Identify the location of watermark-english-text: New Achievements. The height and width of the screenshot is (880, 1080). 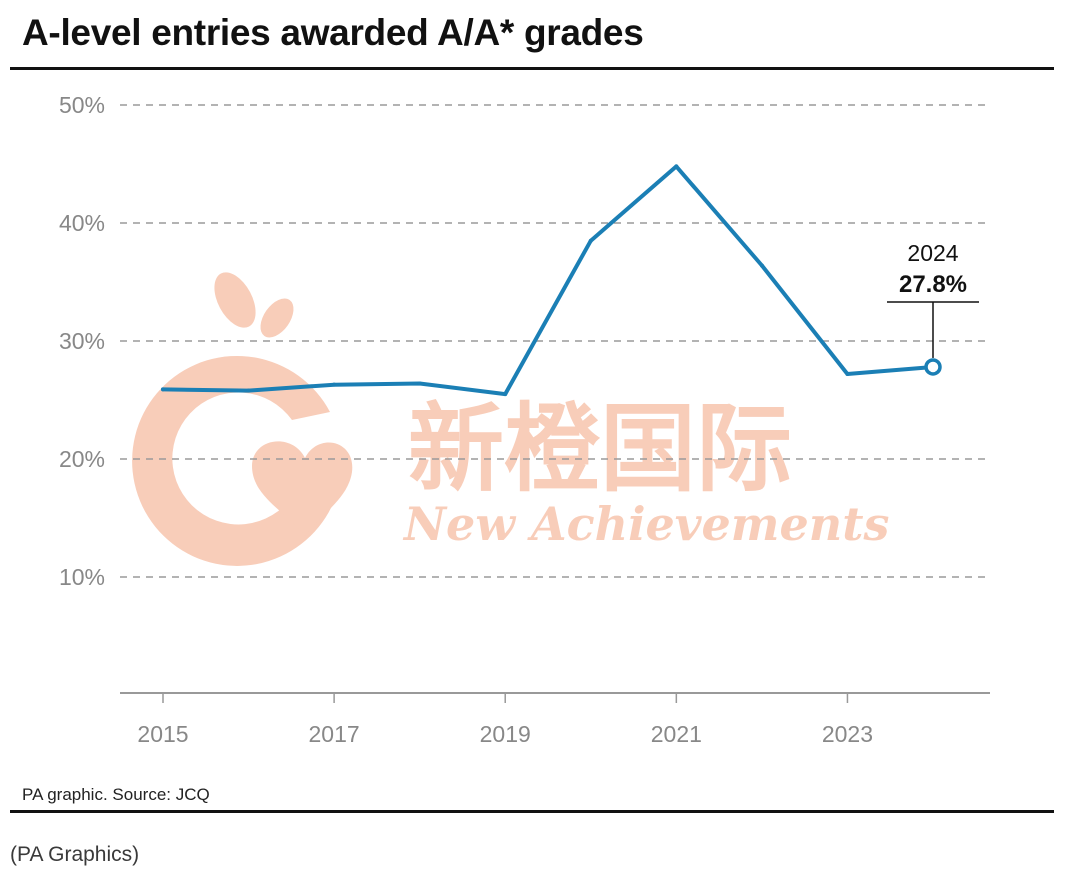
(645, 524).